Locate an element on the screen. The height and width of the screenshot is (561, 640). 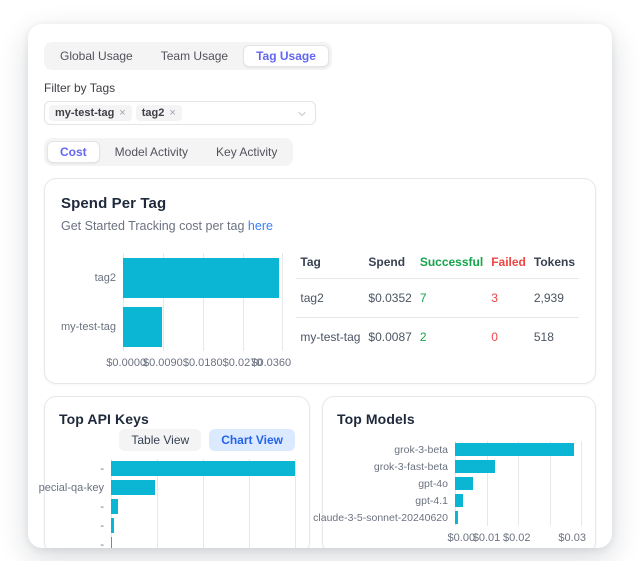
table-cell: my-test-tag is located at coordinates (330, 337).